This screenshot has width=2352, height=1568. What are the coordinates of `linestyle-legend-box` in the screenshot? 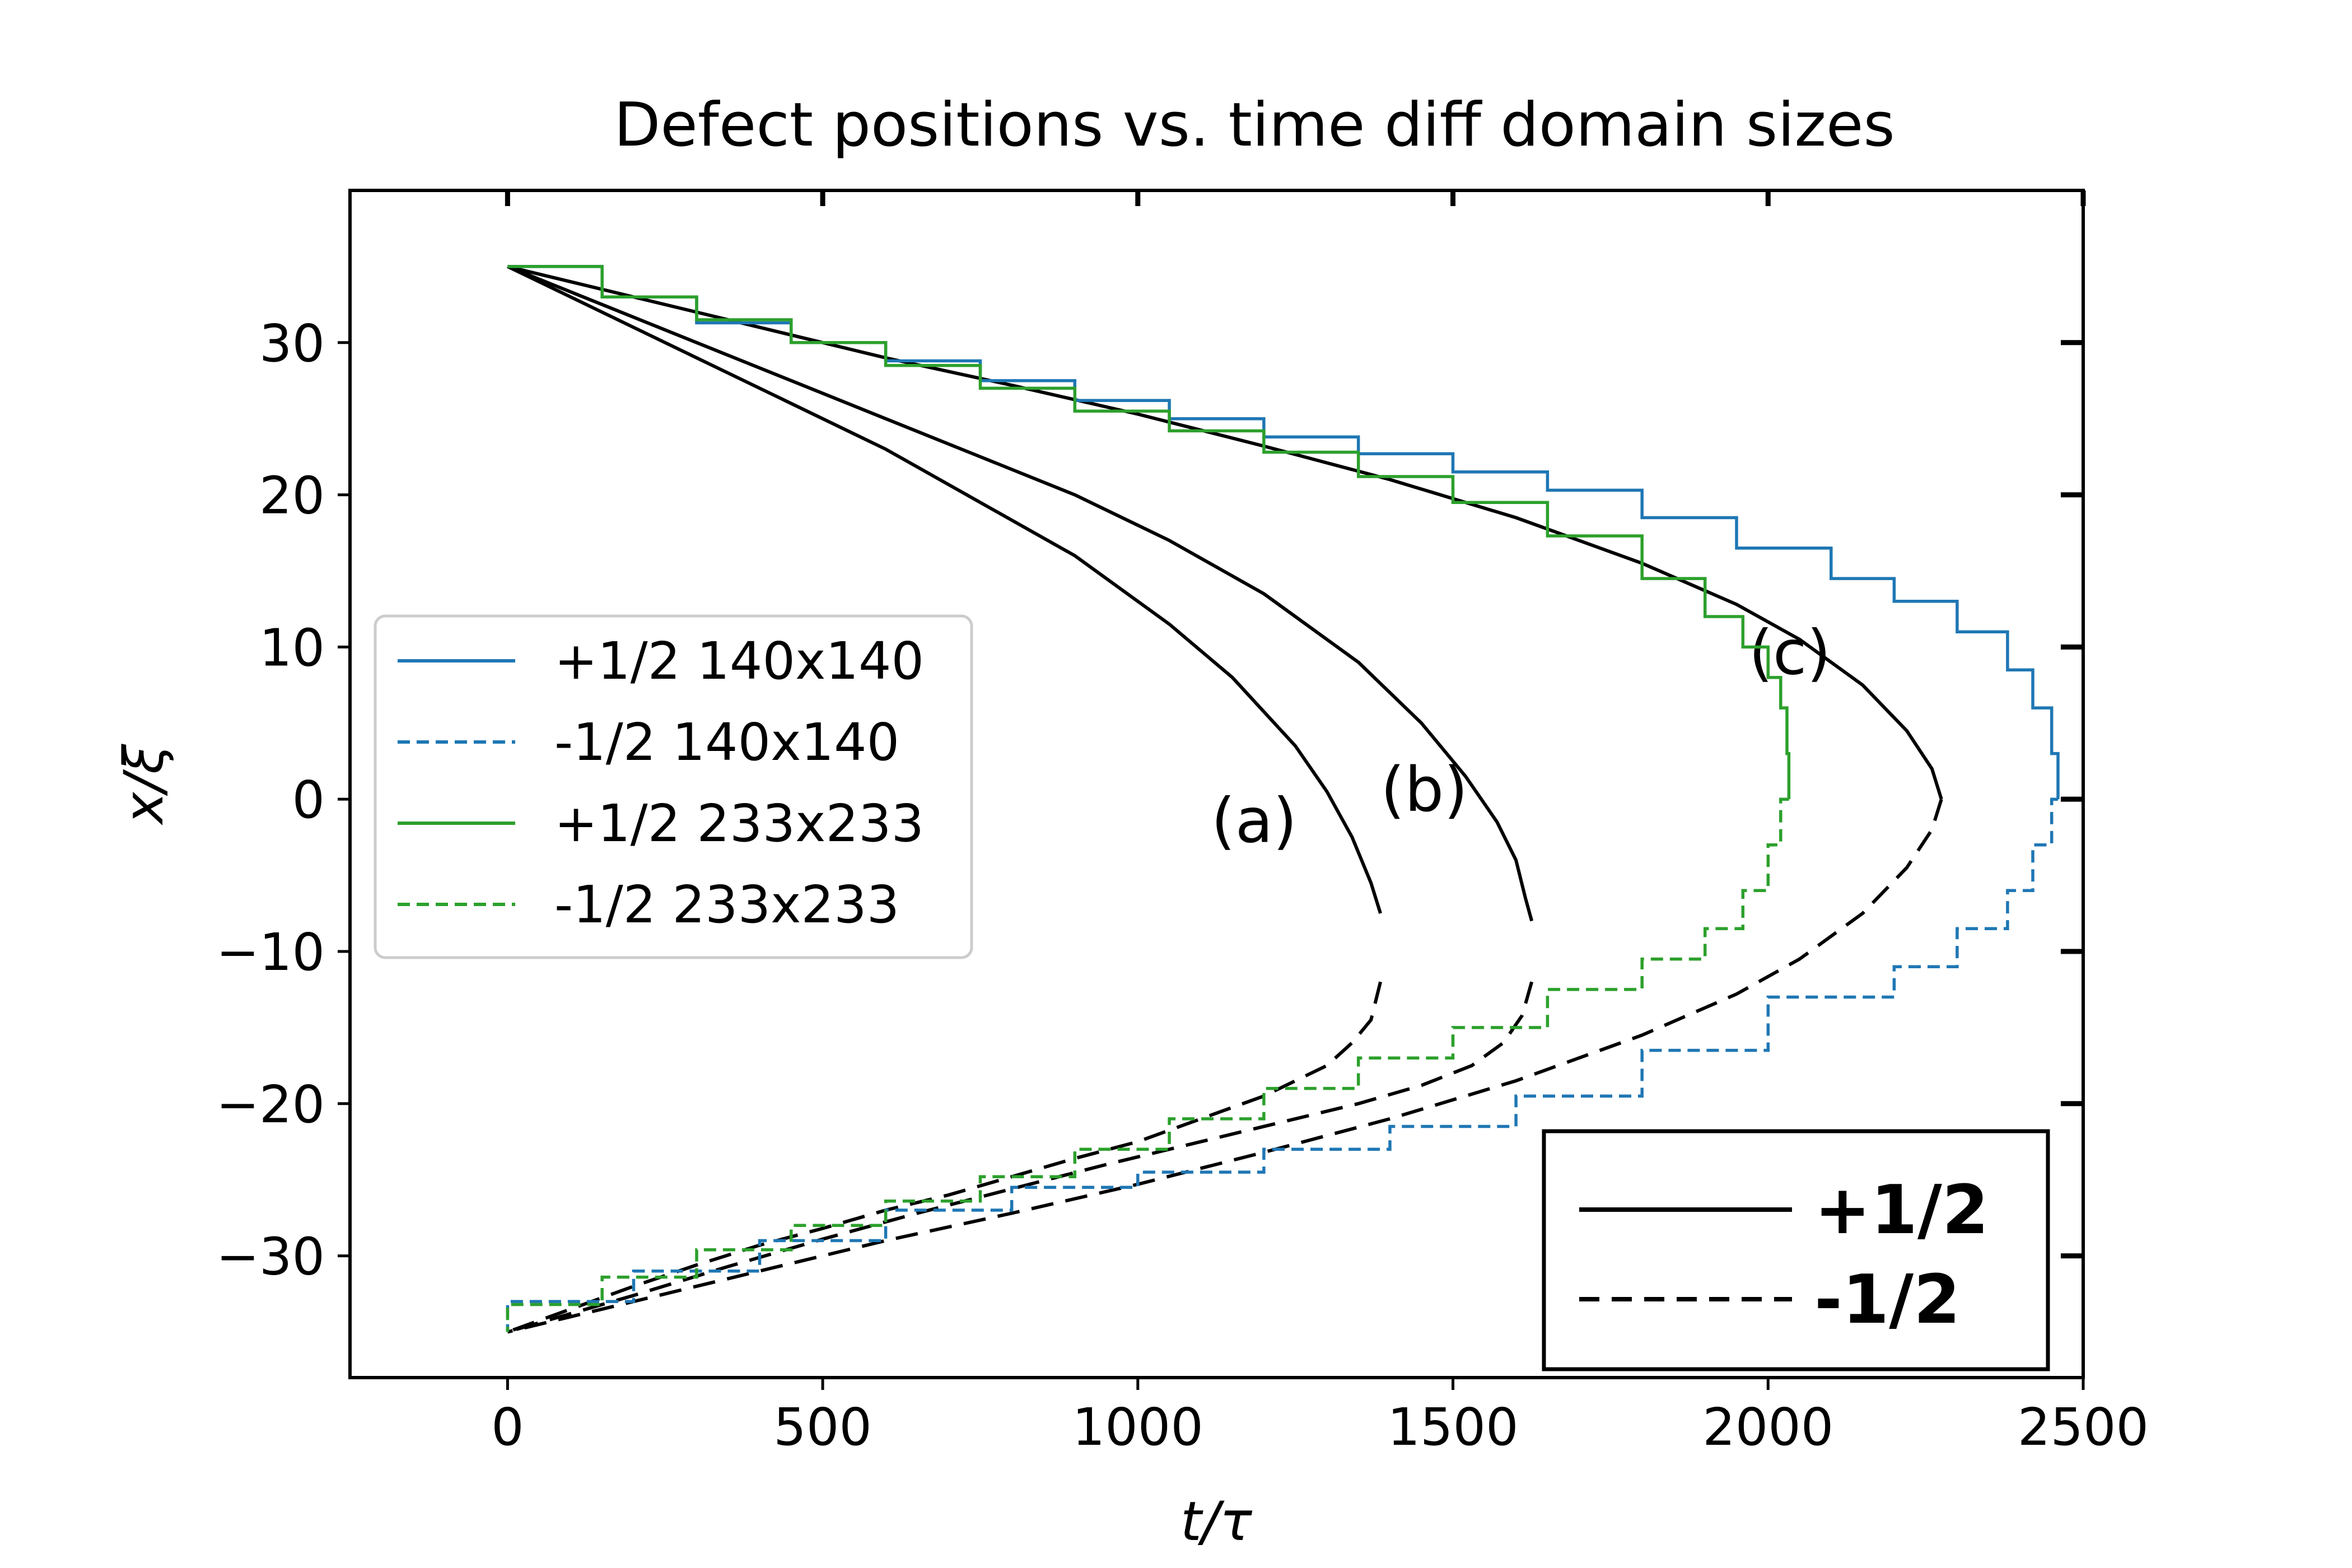 It's located at (1796, 1250).